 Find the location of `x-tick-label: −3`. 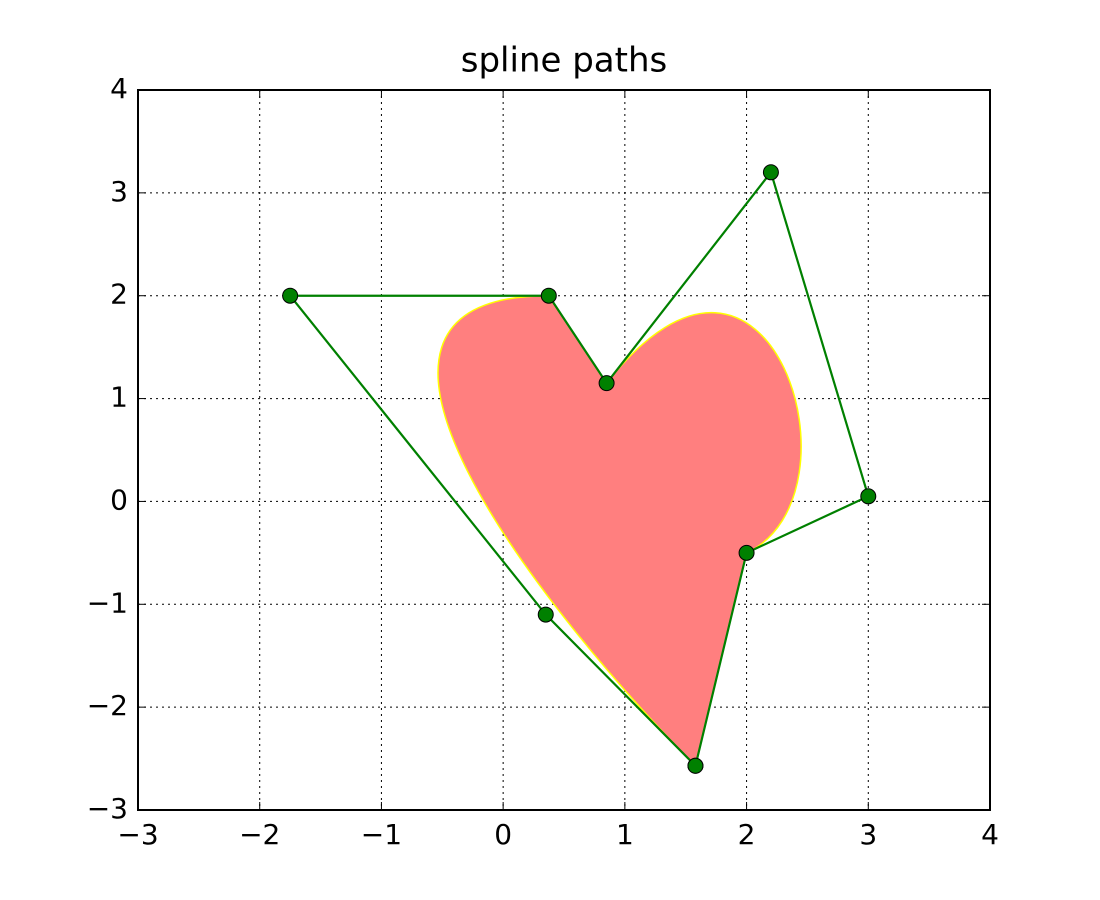

x-tick-label: −3 is located at coordinates (137, 834).